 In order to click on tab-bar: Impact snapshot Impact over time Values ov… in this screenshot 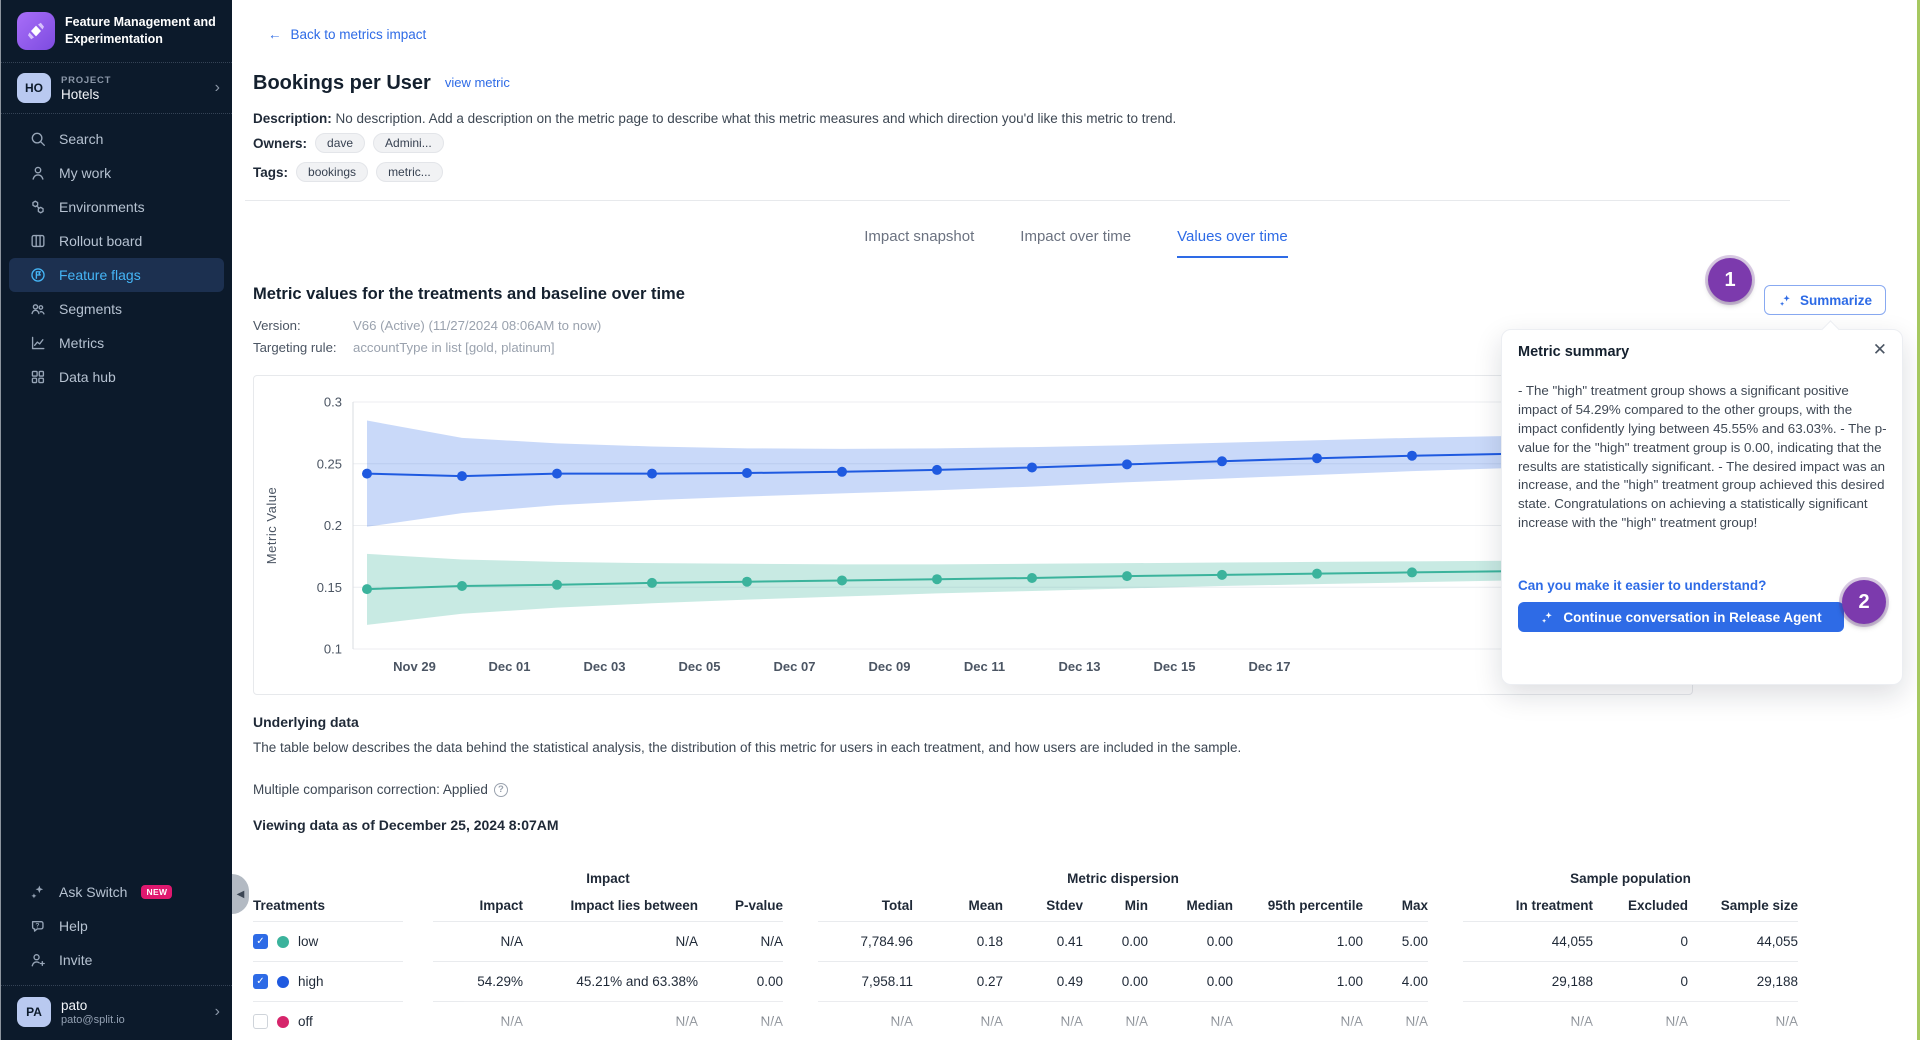, I will do `click(1076, 243)`.